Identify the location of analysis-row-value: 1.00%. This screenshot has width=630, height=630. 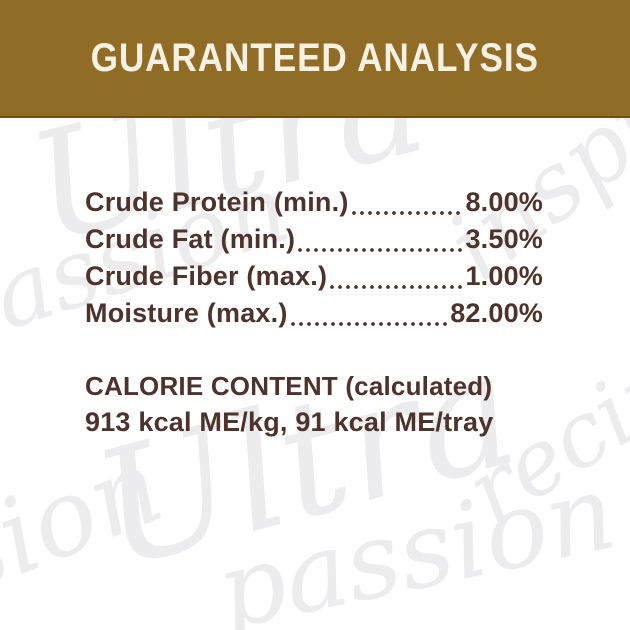
(504, 276).